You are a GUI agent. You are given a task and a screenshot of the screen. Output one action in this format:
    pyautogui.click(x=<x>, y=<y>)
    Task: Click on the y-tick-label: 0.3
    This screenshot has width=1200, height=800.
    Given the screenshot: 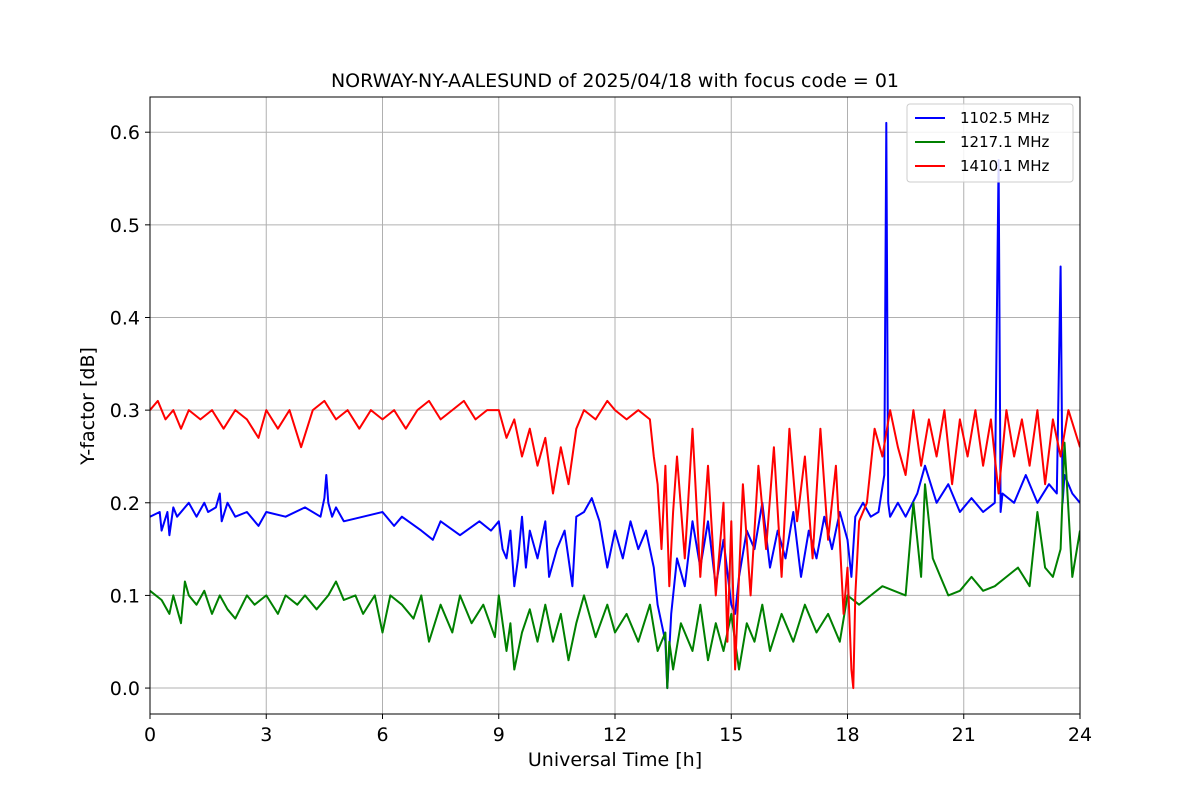 What is the action you would take?
    pyautogui.click(x=125, y=411)
    